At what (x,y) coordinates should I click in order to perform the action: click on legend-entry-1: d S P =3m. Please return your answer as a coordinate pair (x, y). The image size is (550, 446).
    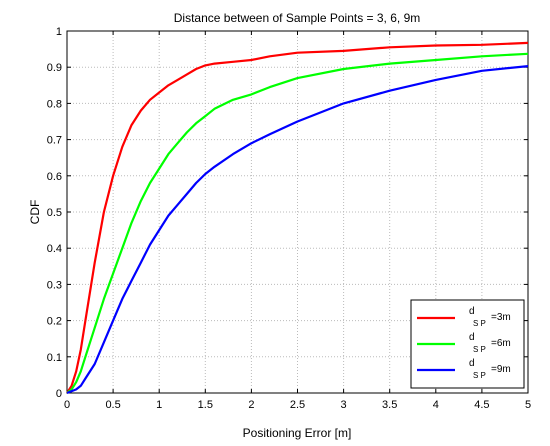
    Looking at the image, I should click on (464, 317).